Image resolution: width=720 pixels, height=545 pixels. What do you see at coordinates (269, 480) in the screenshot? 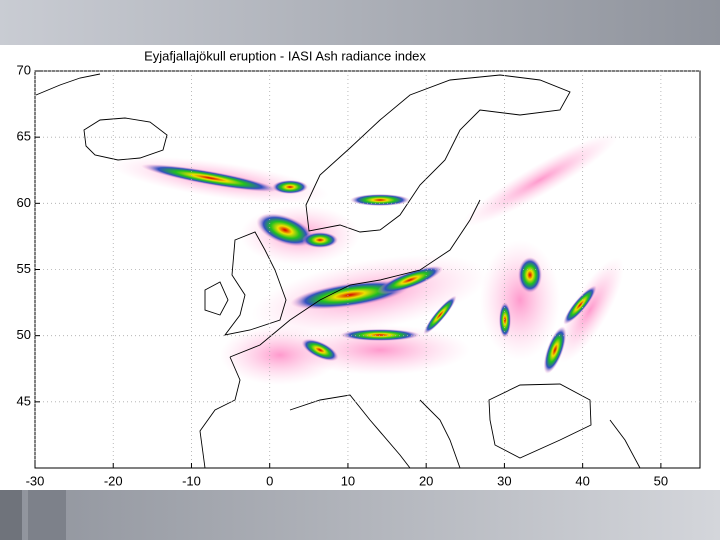
I see `x-tick-label: 0` at bounding box center [269, 480].